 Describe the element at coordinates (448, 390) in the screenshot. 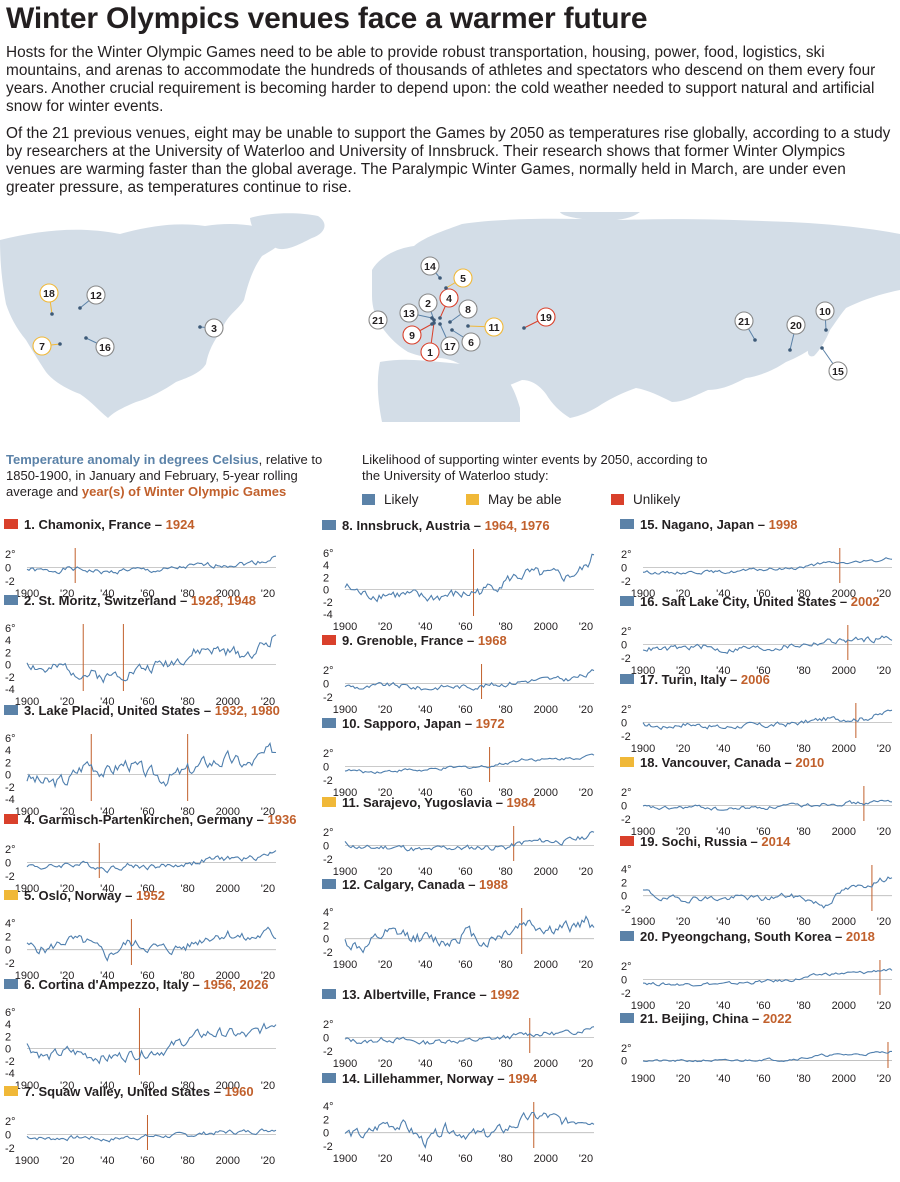

I see `africa-land` at that location.